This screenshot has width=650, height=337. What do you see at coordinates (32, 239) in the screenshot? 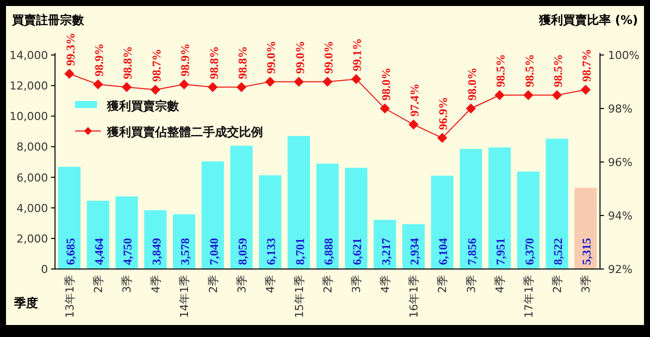
I see `y-tick-label: 2,000` at bounding box center [32, 239].